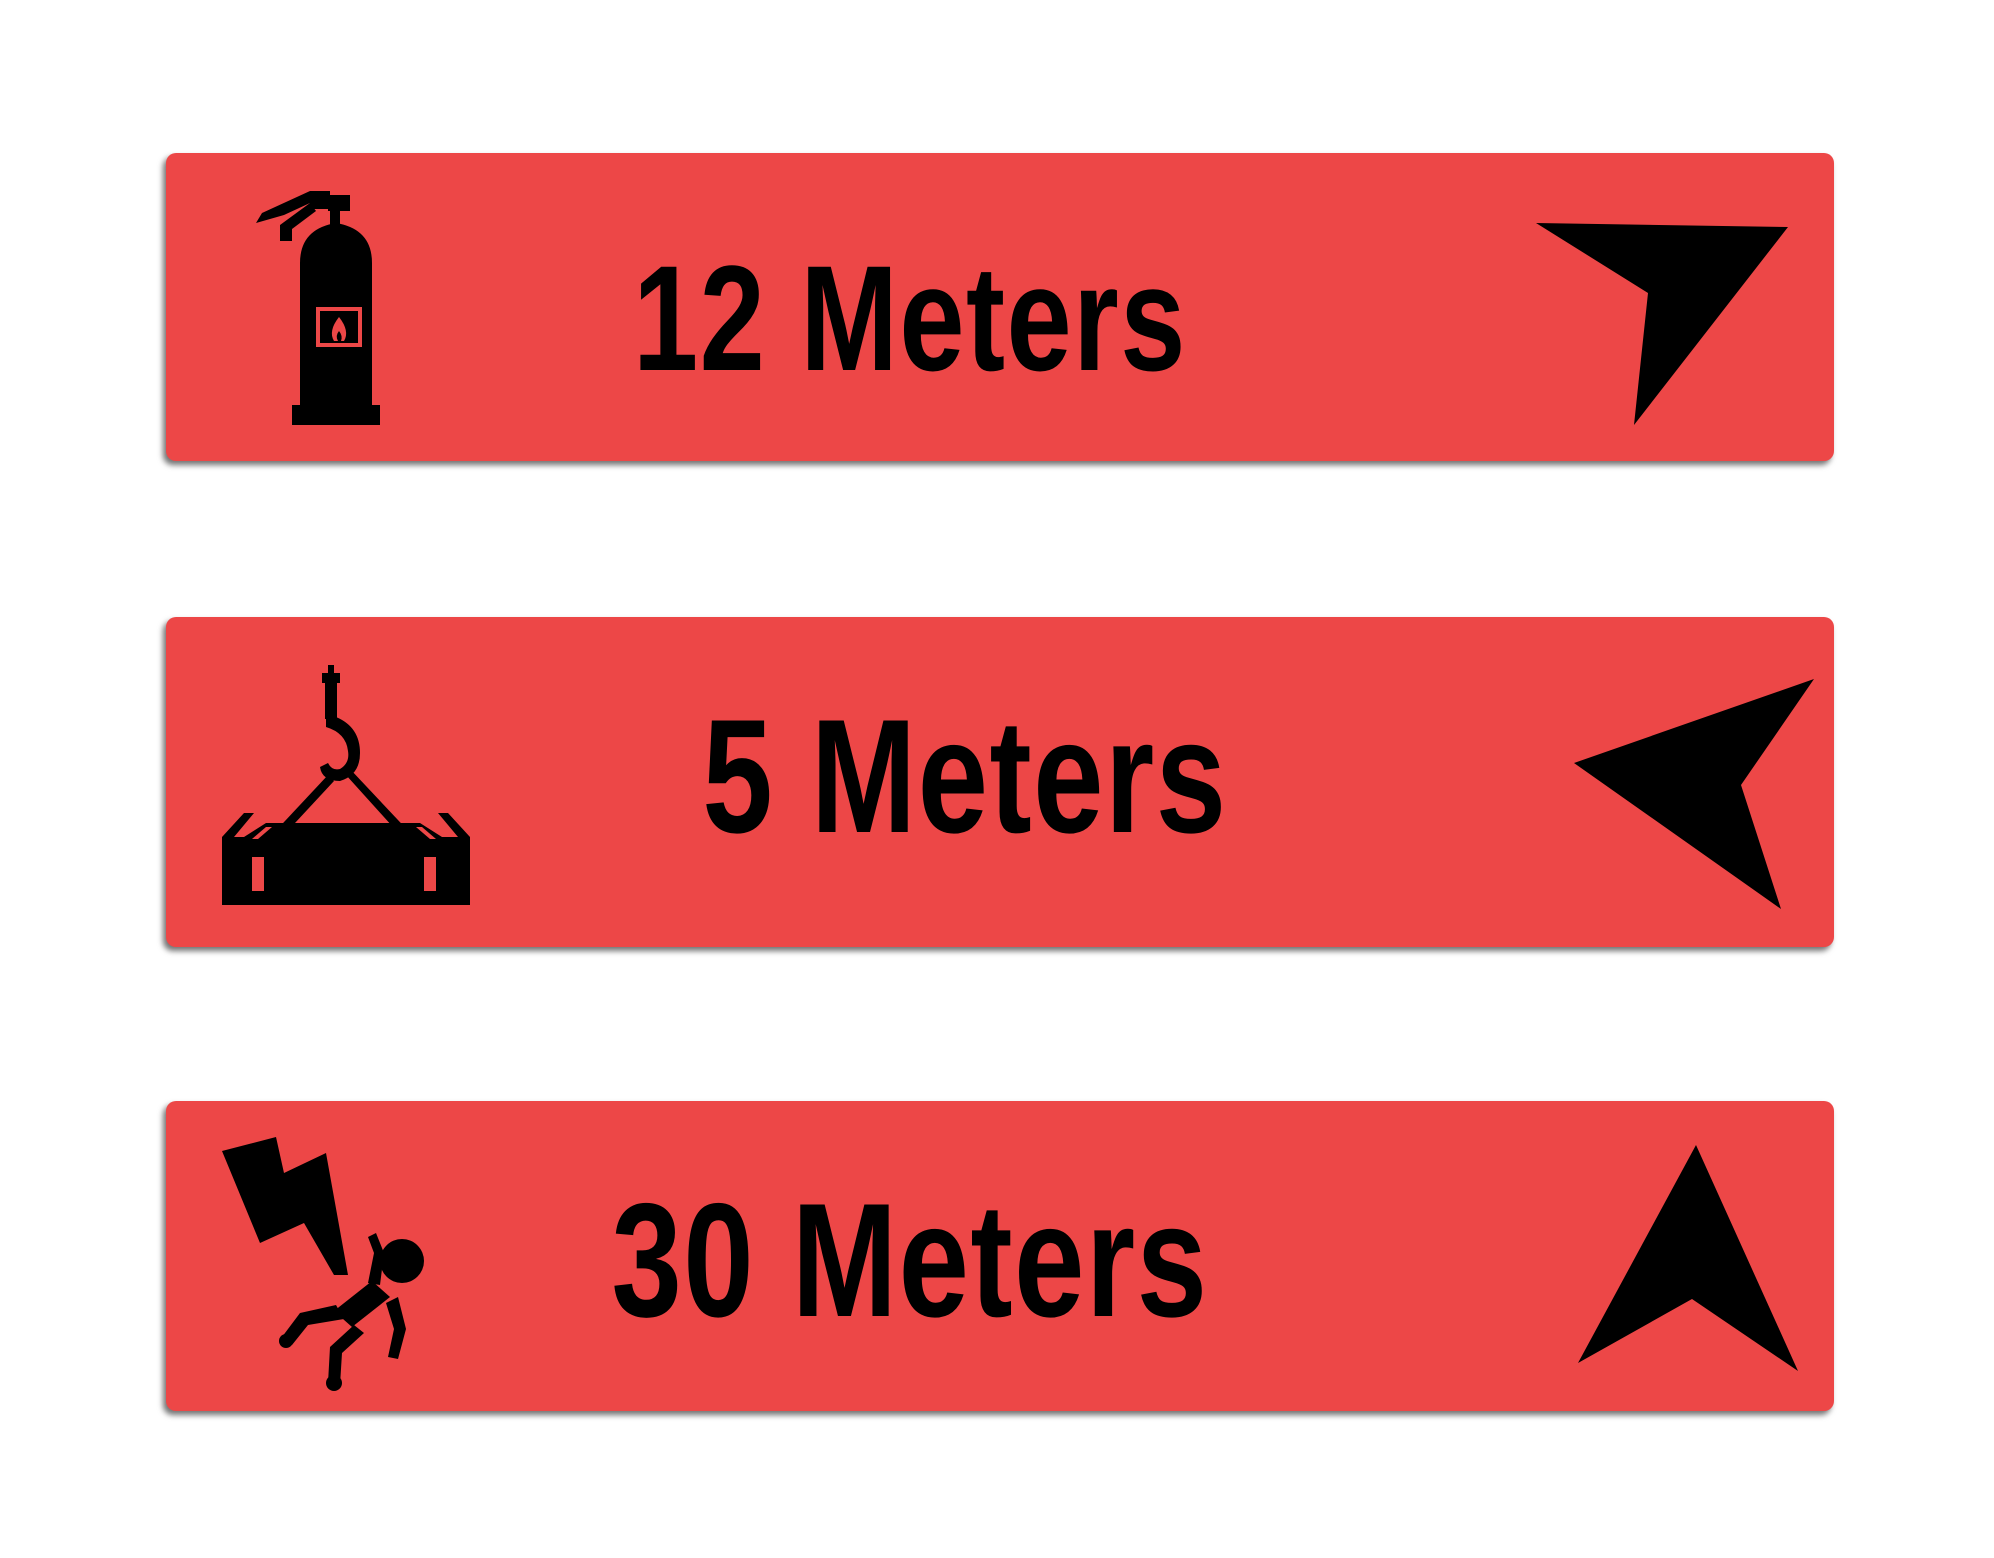  I want to click on distance-label: 12 Meters, so click(910, 318).